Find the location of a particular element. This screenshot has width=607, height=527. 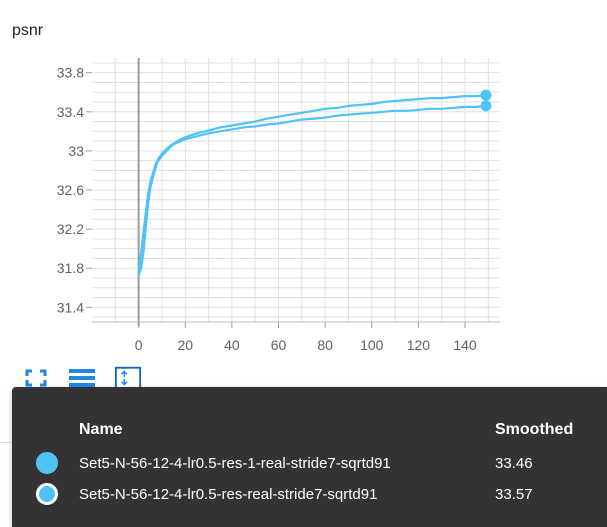

toggle-log-scale-button is located at coordinates (82, 378).